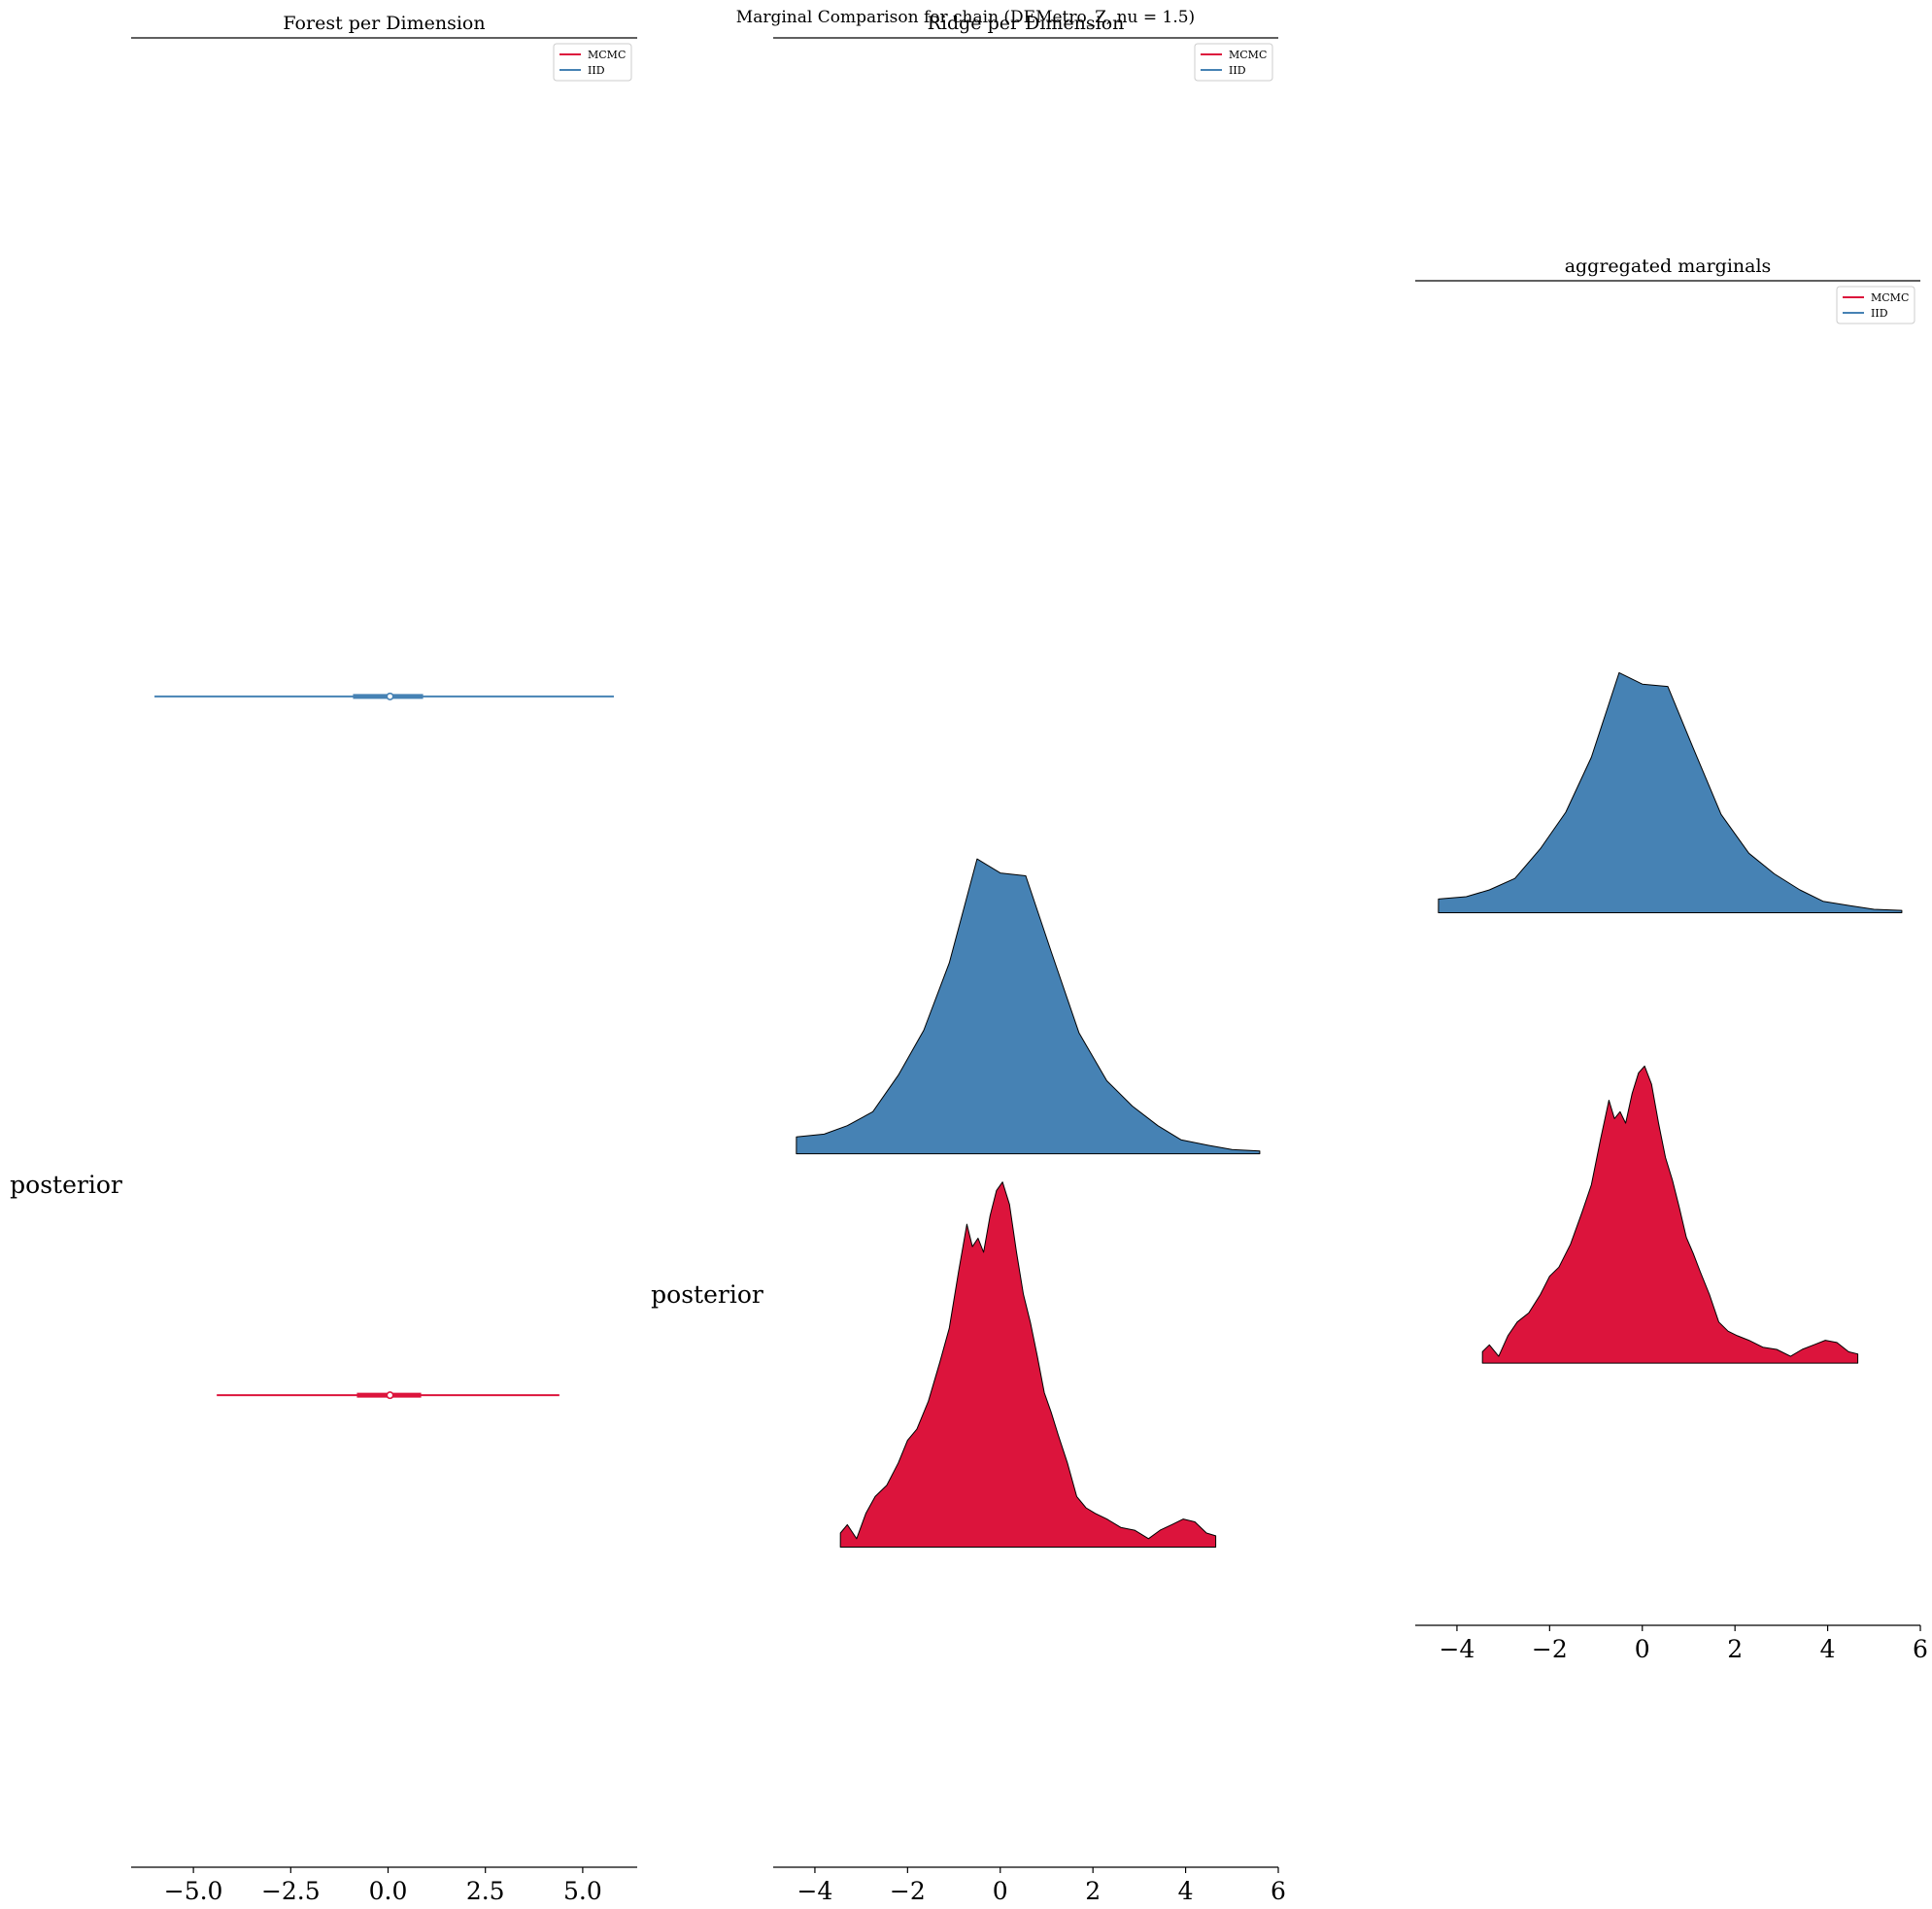  I want to click on forest-point-mcmc, so click(390, 1395).